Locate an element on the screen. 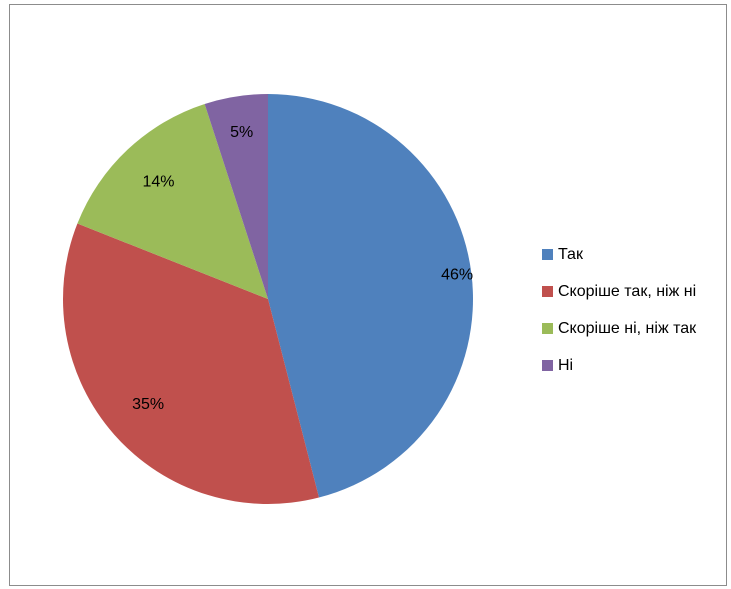 The image size is (731, 589). legend-label-tak: Так is located at coordinates (570, 254).